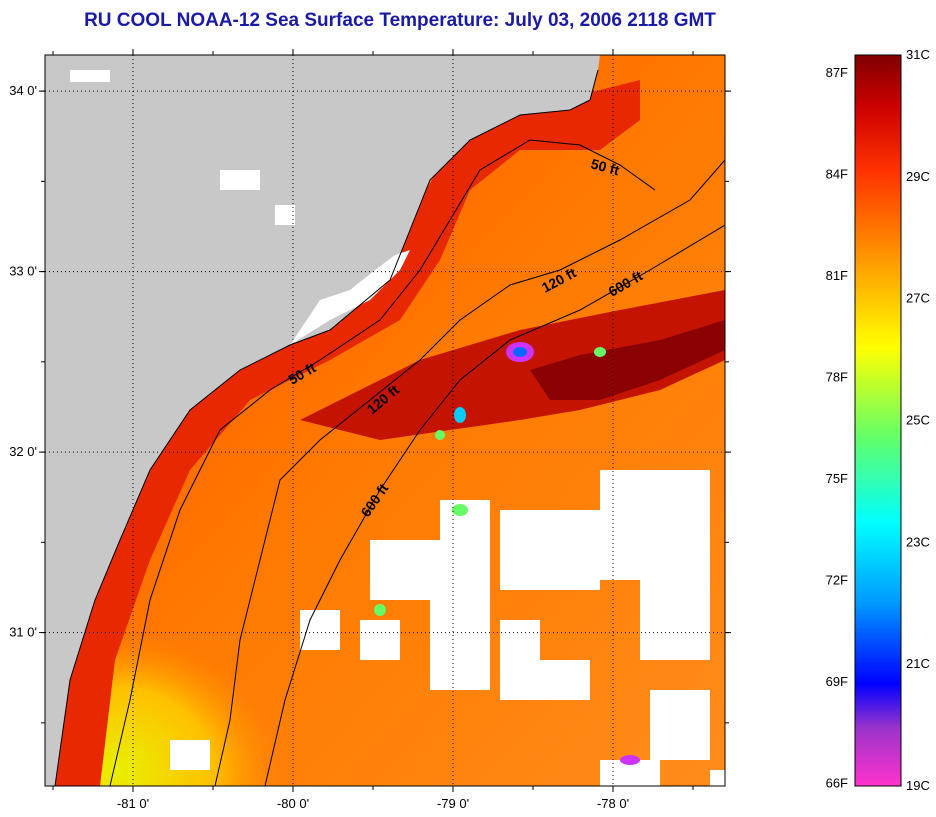 Image resolution: width=936 pixels, height=817 pixels. I want to click on colorbar-celsius-label: 19C, so click(918, 785).